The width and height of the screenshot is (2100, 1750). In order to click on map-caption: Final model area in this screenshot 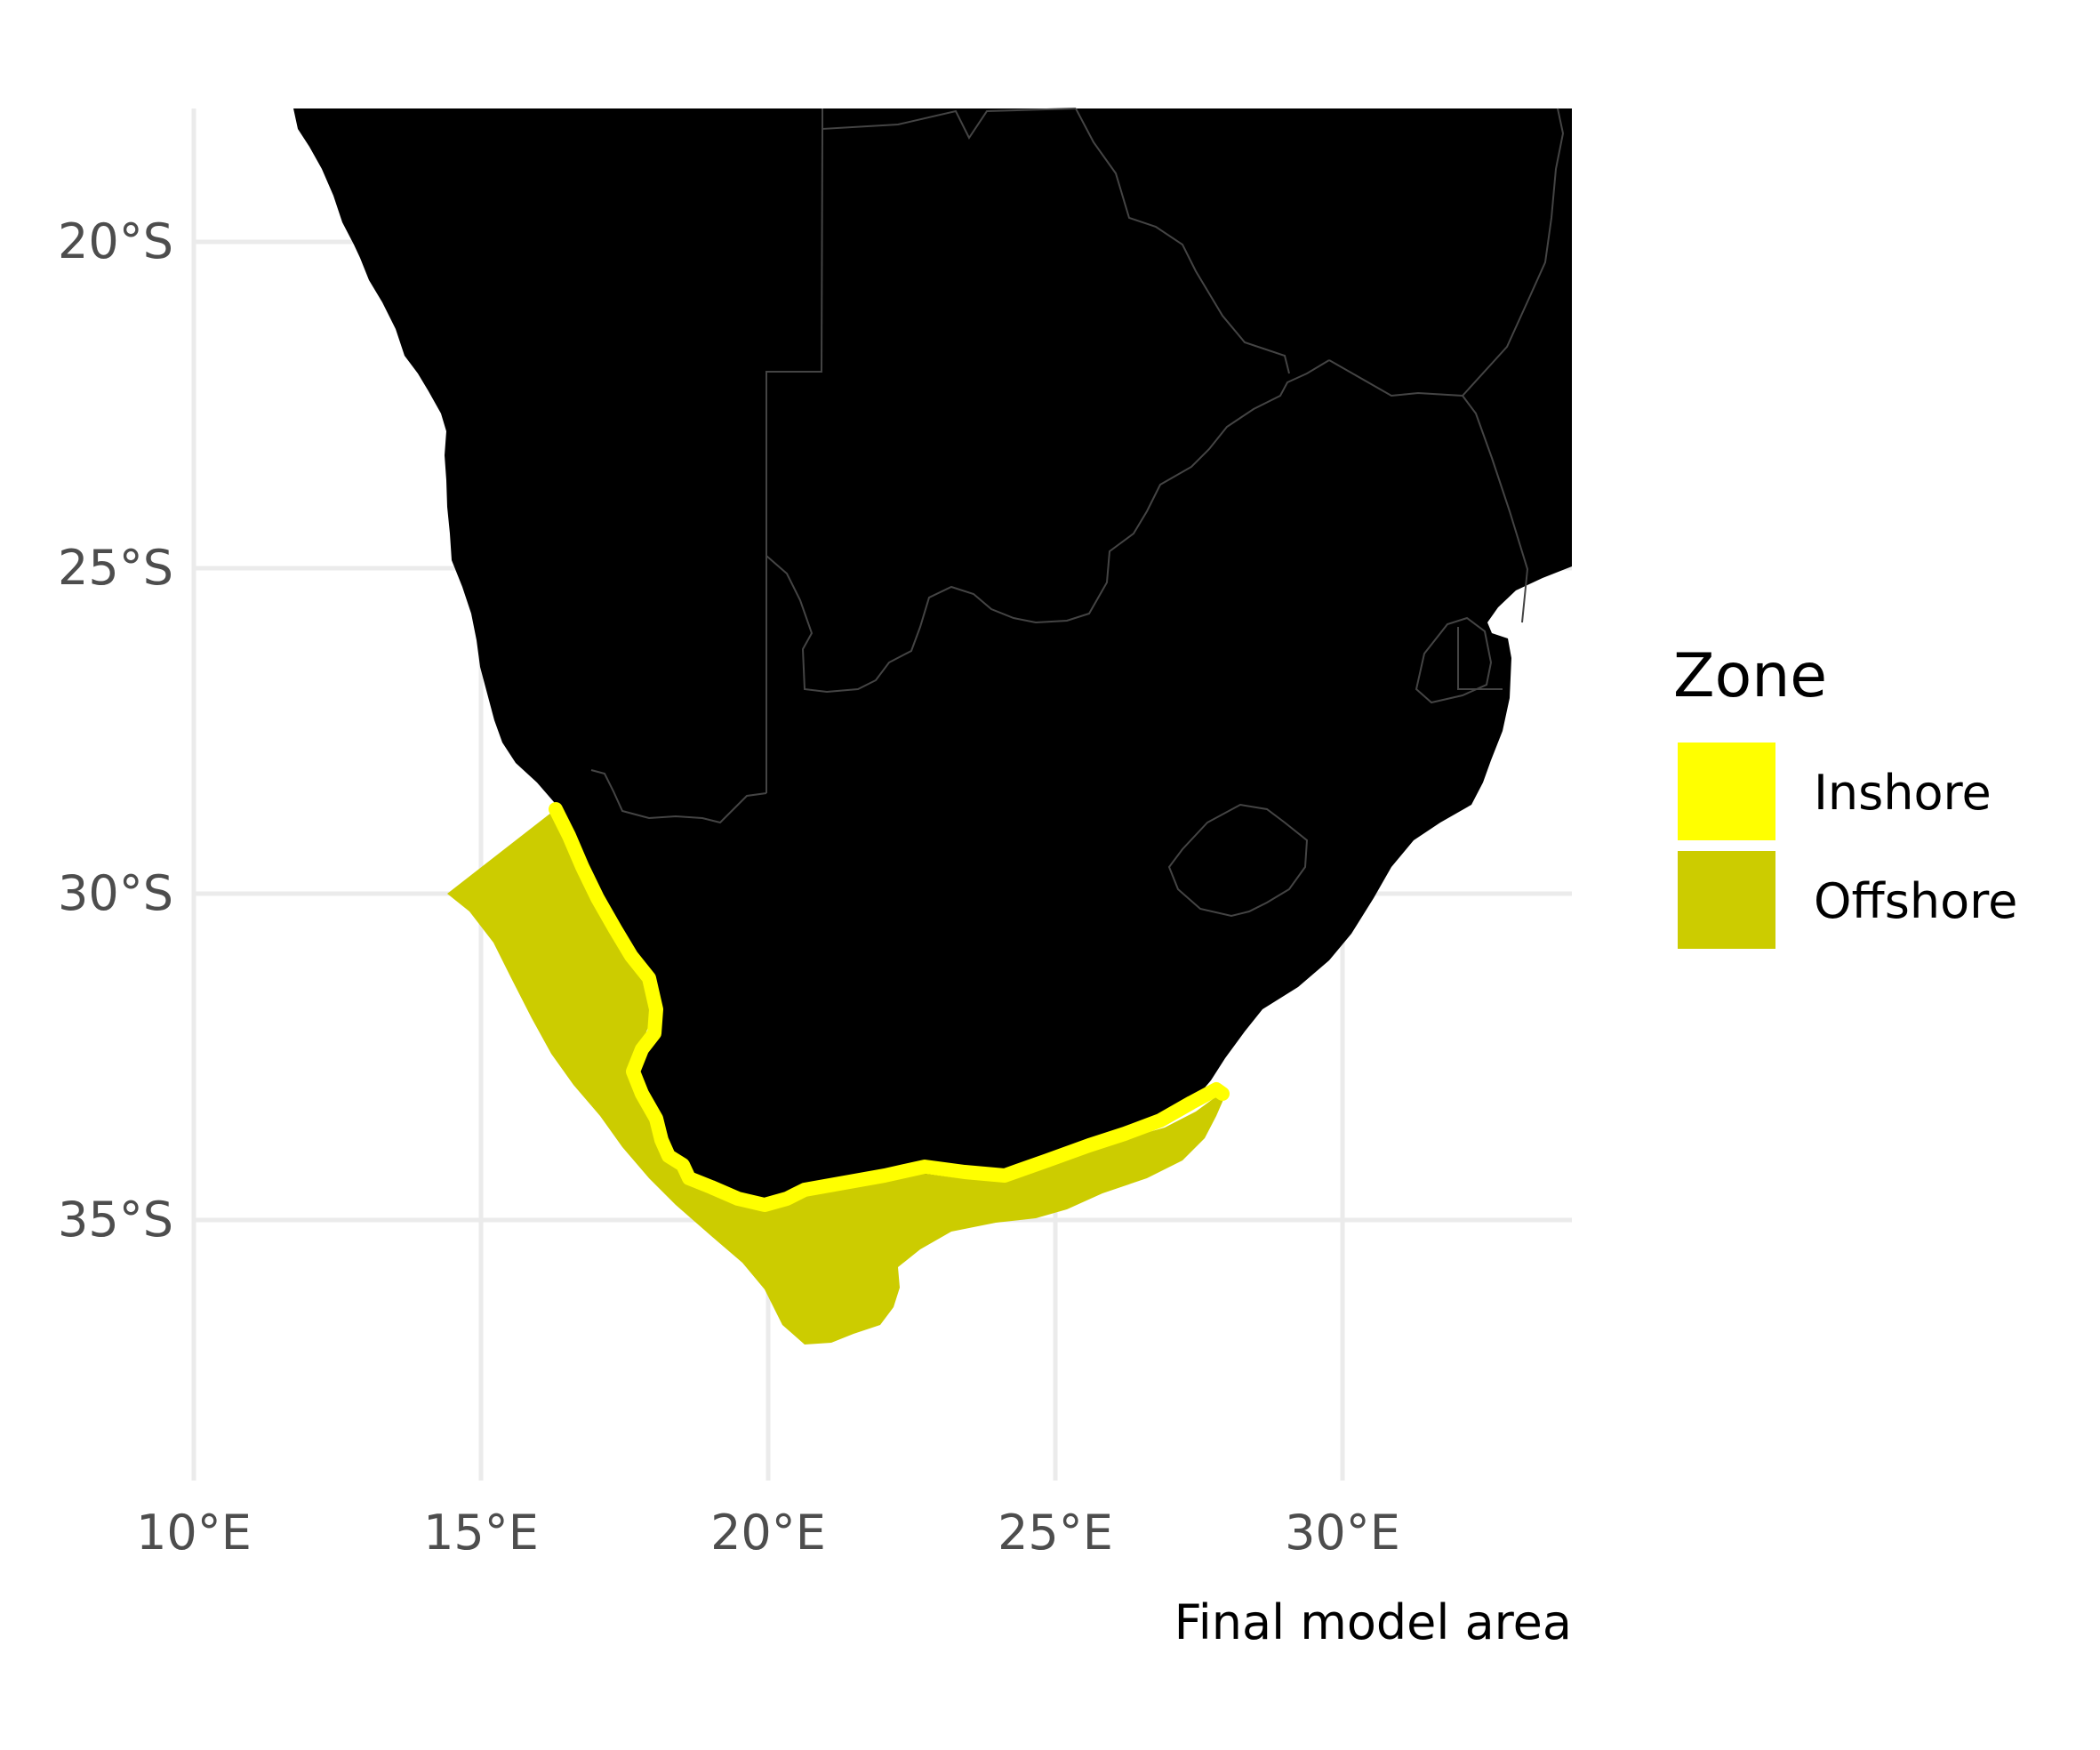, I will do `click(1373, 1622)`.